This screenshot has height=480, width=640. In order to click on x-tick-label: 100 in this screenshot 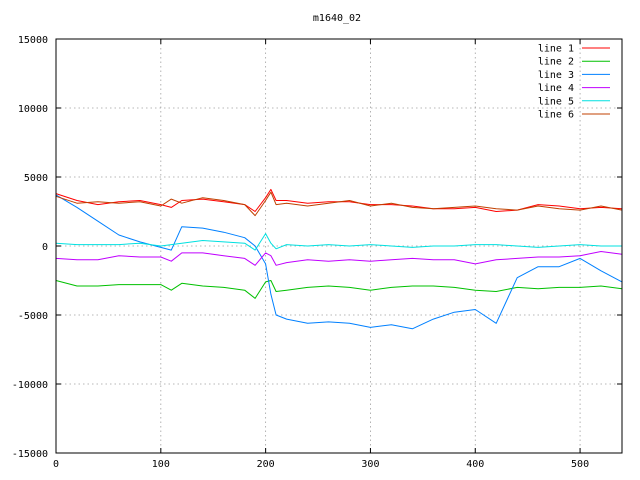, I will do `click(161, 464)`.